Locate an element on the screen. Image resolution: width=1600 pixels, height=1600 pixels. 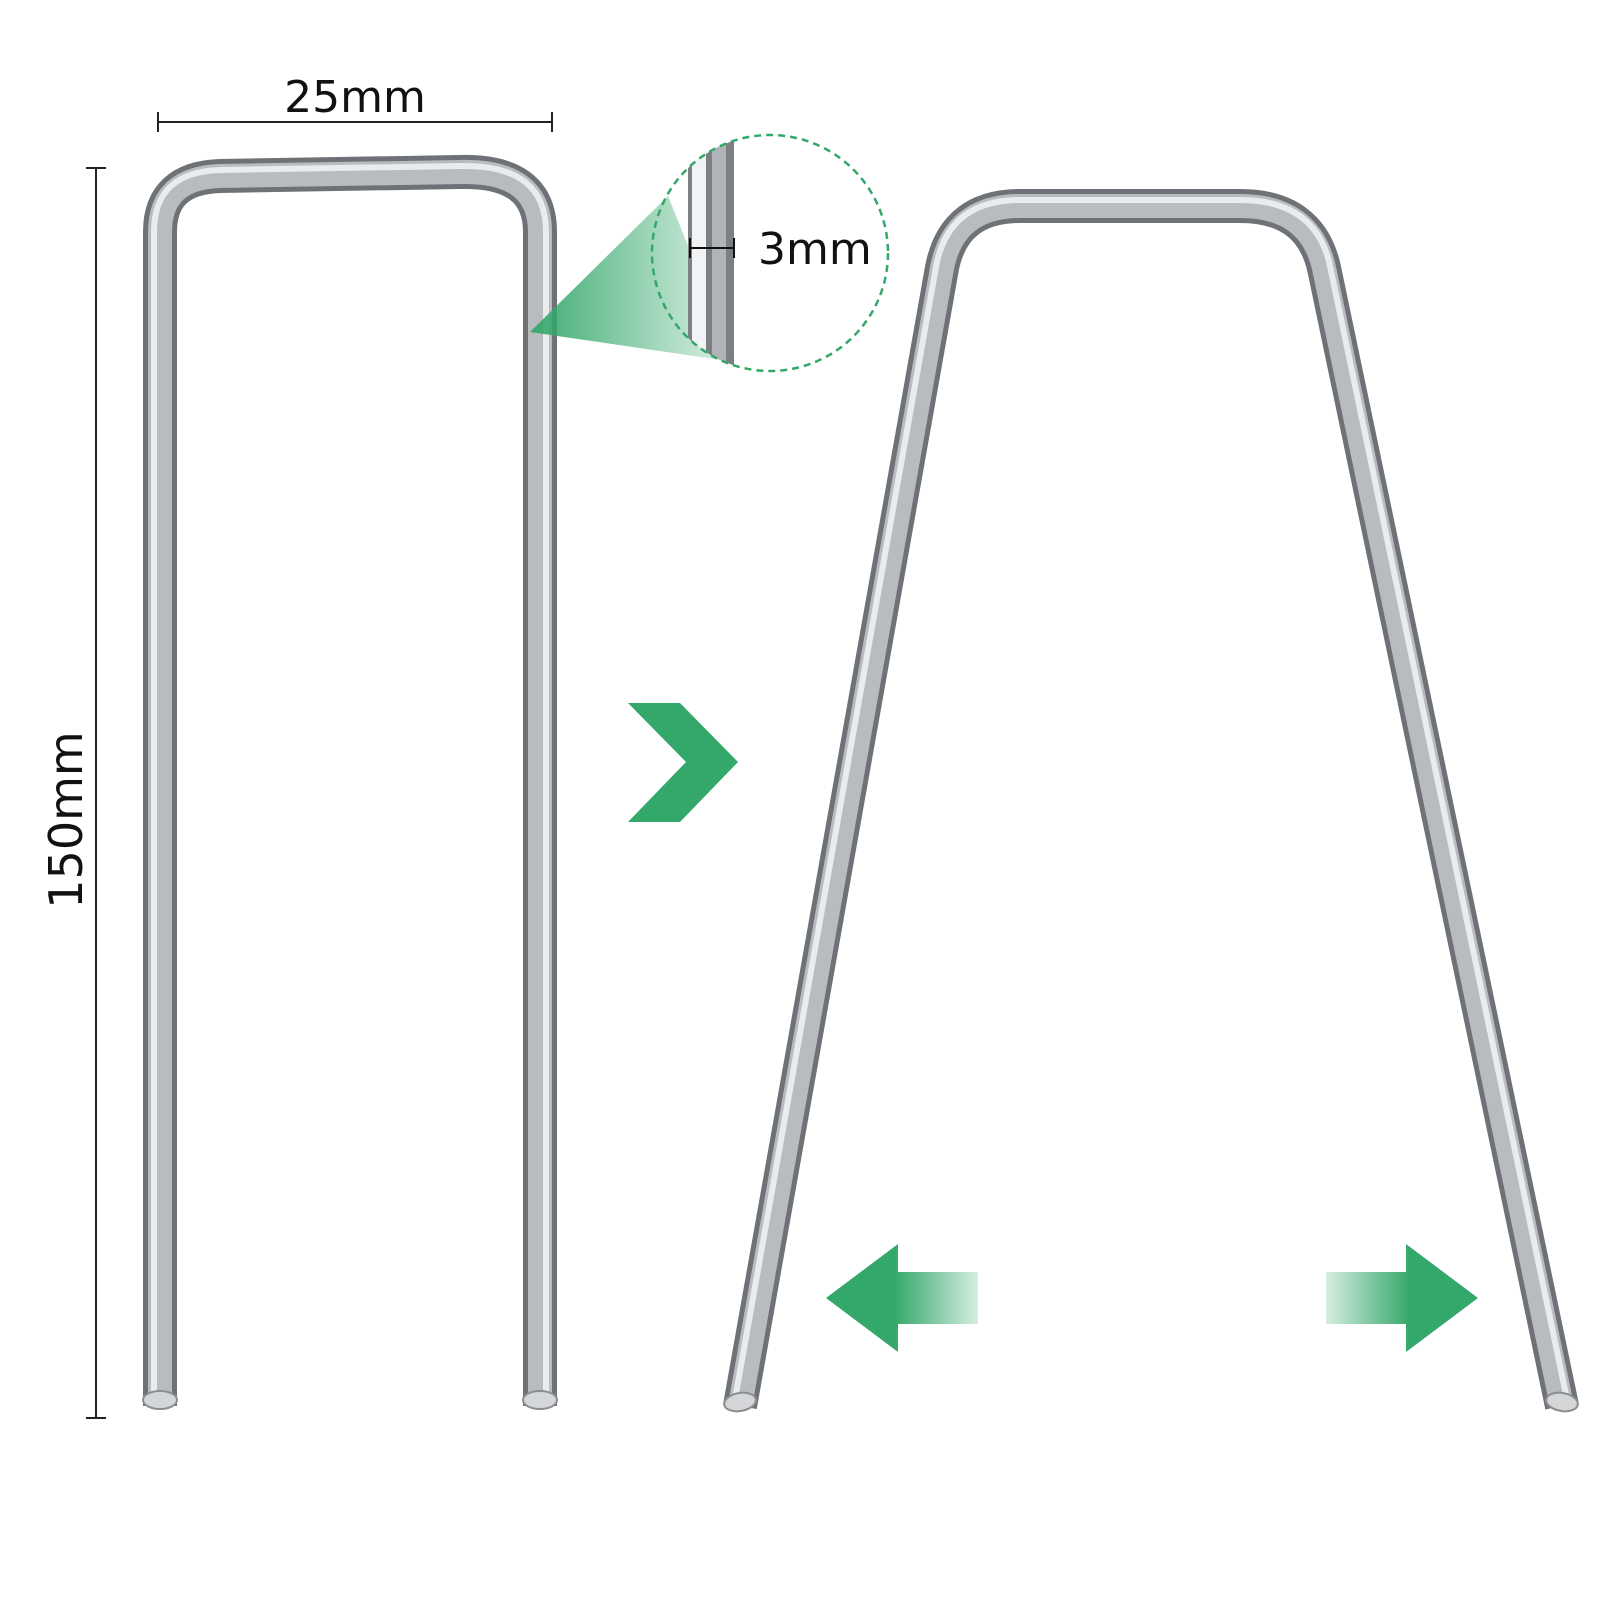
zoom-circle is located at coordinates (770, 253).